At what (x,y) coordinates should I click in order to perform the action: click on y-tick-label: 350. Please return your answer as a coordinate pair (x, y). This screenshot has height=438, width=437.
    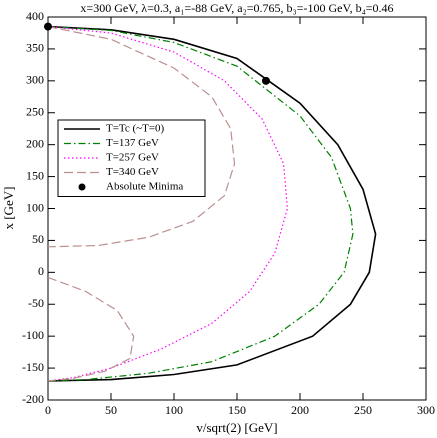
    Looking at the image, I should click on (35, 48).